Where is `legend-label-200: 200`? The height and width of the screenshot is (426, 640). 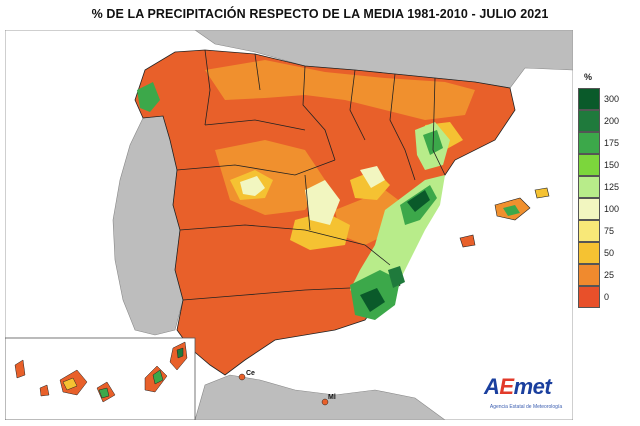 legend-label-200: 200 is located at coordinates (612, 121).